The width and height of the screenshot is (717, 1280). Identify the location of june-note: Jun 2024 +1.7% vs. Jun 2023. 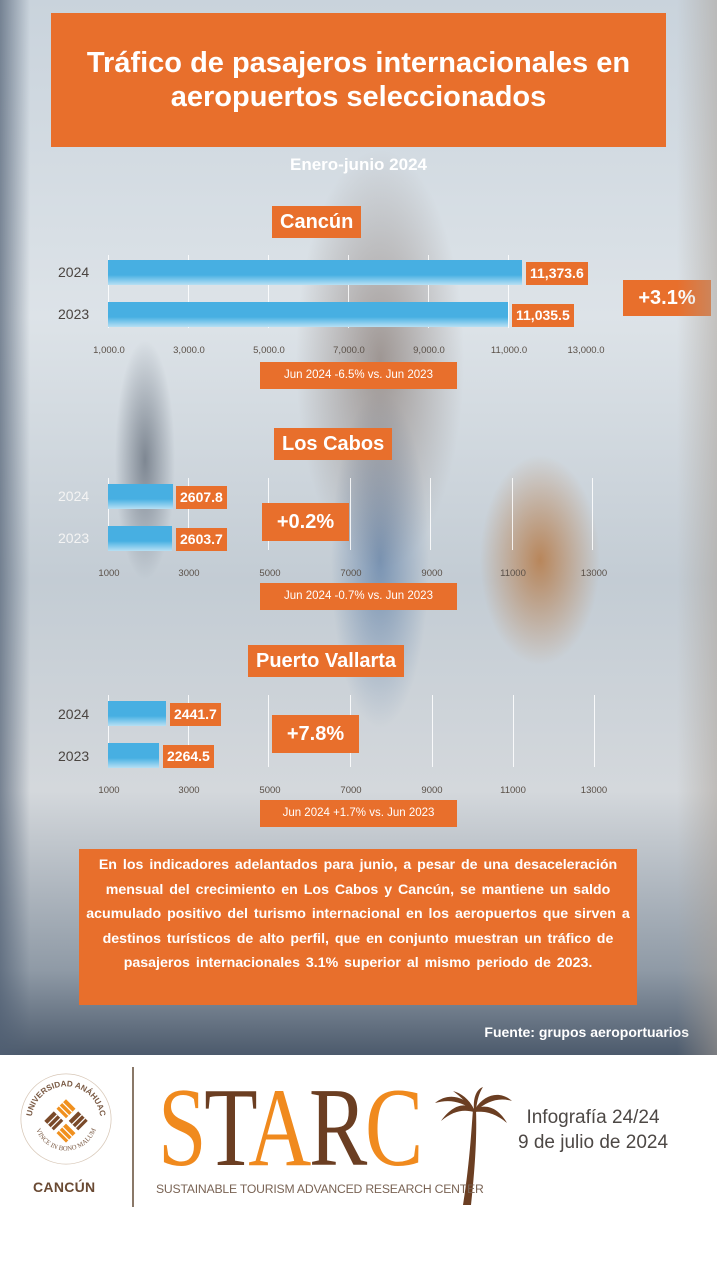
(358, 813).